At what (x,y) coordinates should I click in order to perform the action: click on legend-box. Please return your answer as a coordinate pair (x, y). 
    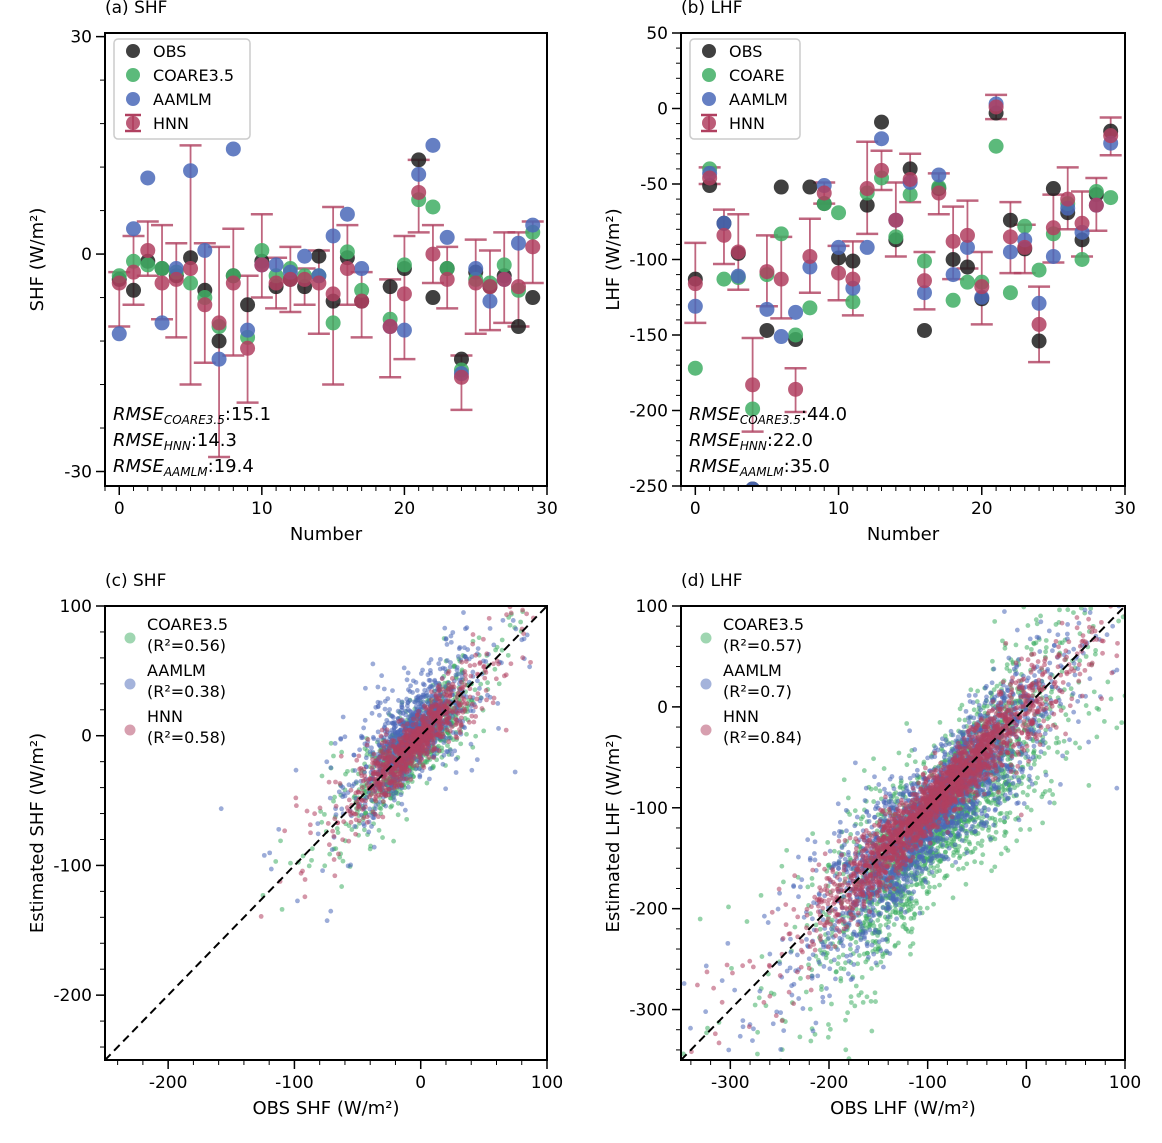
    Looking at the image, I should click on (182, 89).